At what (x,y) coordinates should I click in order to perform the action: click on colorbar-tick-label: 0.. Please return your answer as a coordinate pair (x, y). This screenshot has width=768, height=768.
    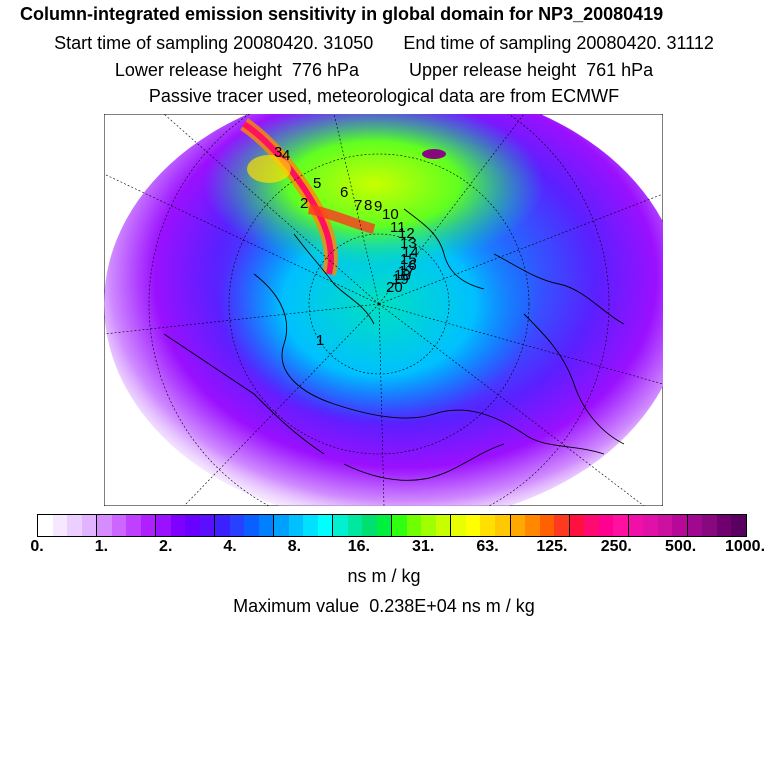
    Looking at the image, I should click on (37, 546).